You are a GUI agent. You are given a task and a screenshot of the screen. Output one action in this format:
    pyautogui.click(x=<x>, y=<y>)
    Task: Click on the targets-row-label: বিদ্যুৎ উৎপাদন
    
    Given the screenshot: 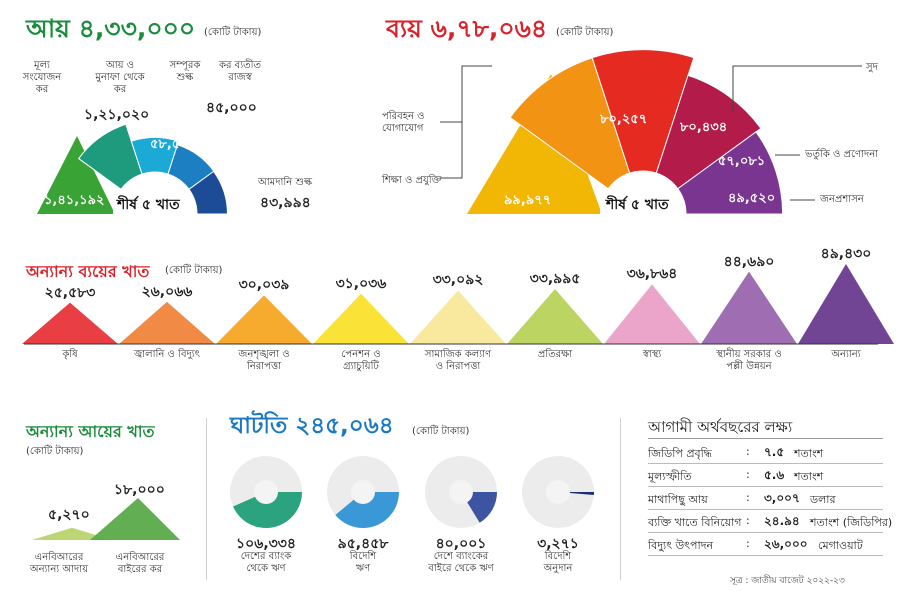 What is the action you would take?
    pyautogui.click(x=681, y=545)
    